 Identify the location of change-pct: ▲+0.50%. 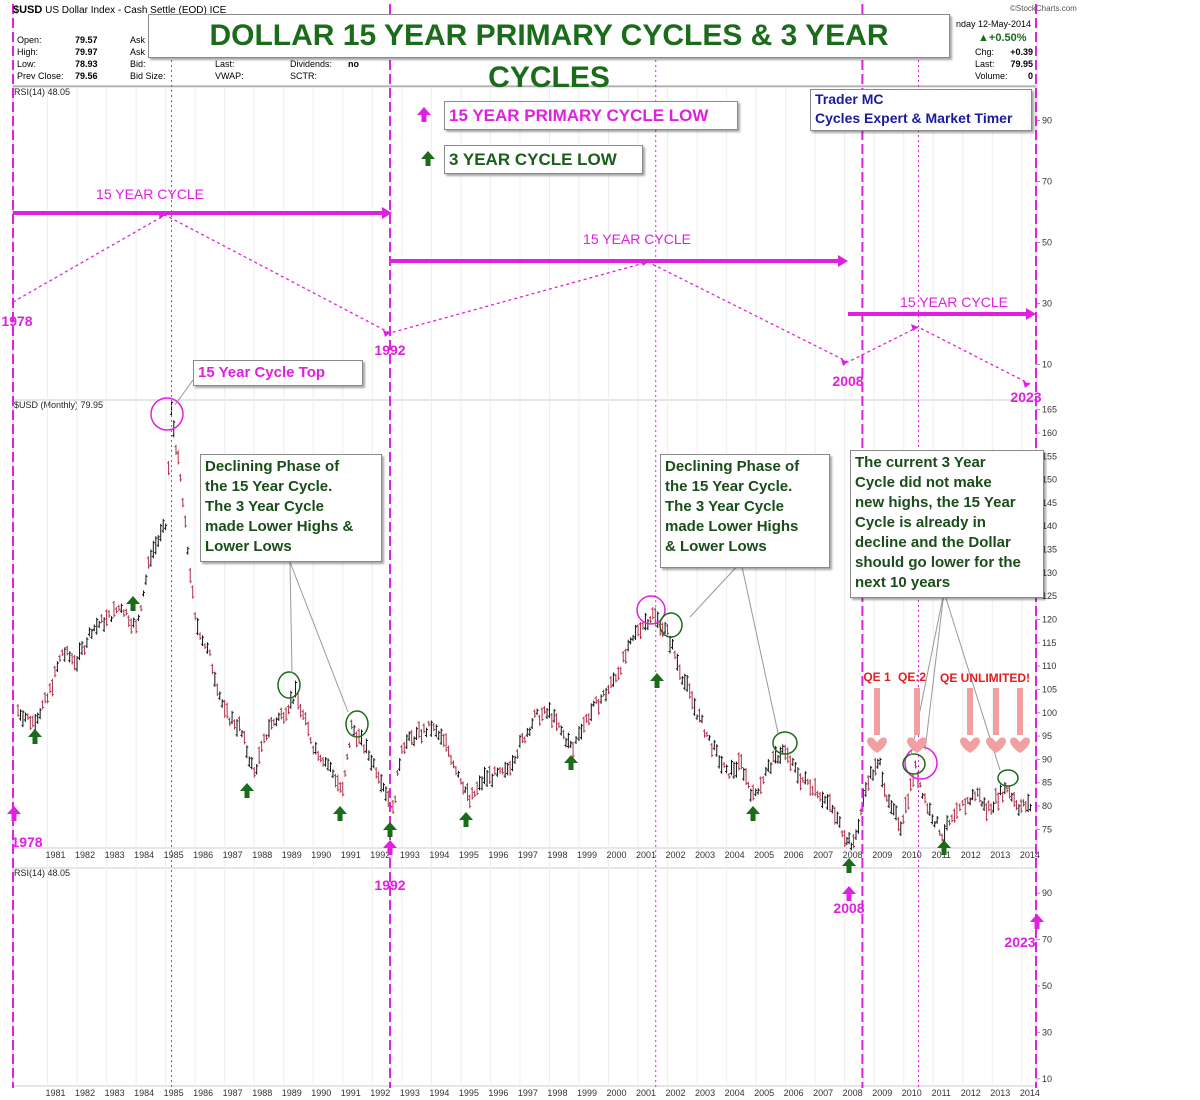
(1002, 38).